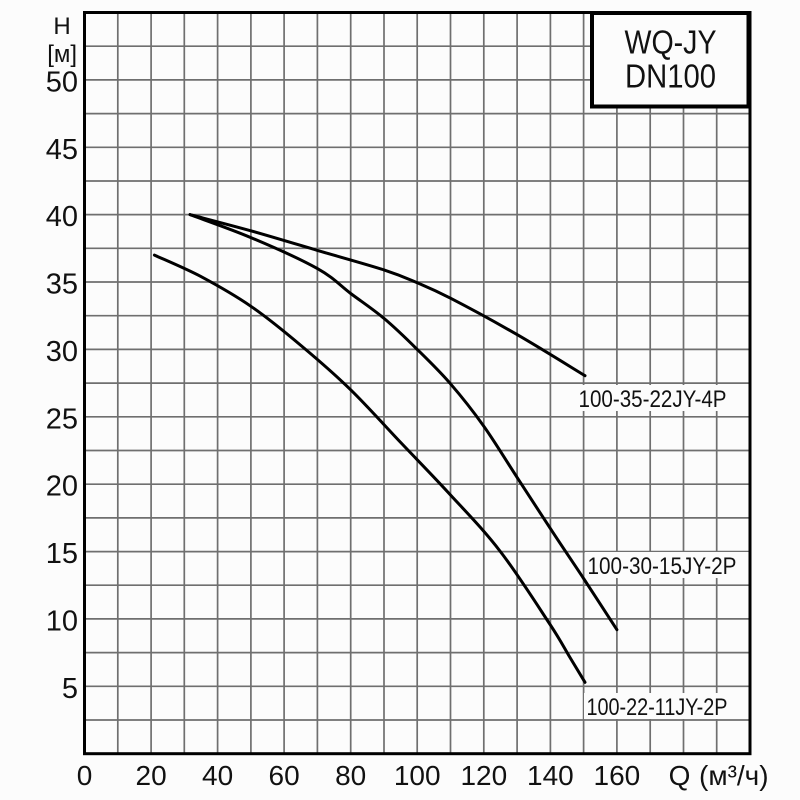 Image resolution: width=800 pixels, height=800 pixels. I want to click on svg-text: 160, so click(617, 775).